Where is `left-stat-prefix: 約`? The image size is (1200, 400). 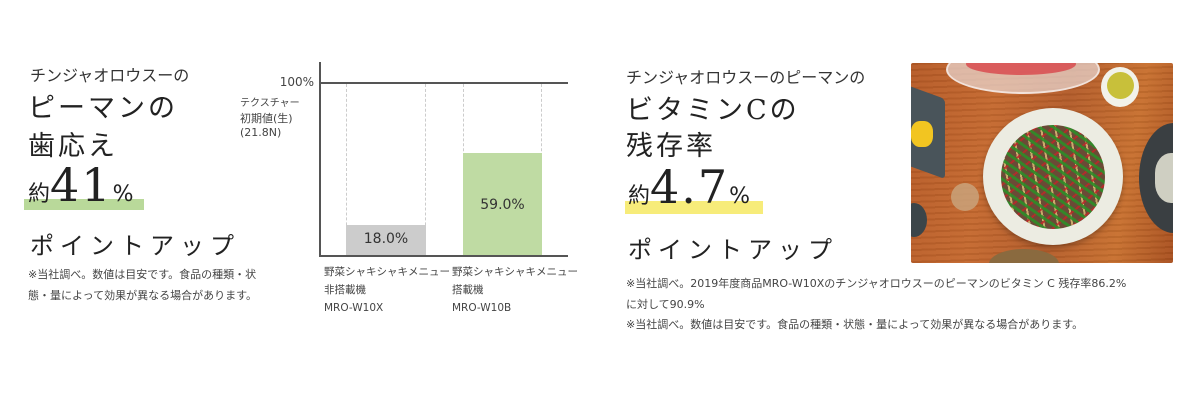 left-stat-prefix: 約 is located at coordinates (39, 194).